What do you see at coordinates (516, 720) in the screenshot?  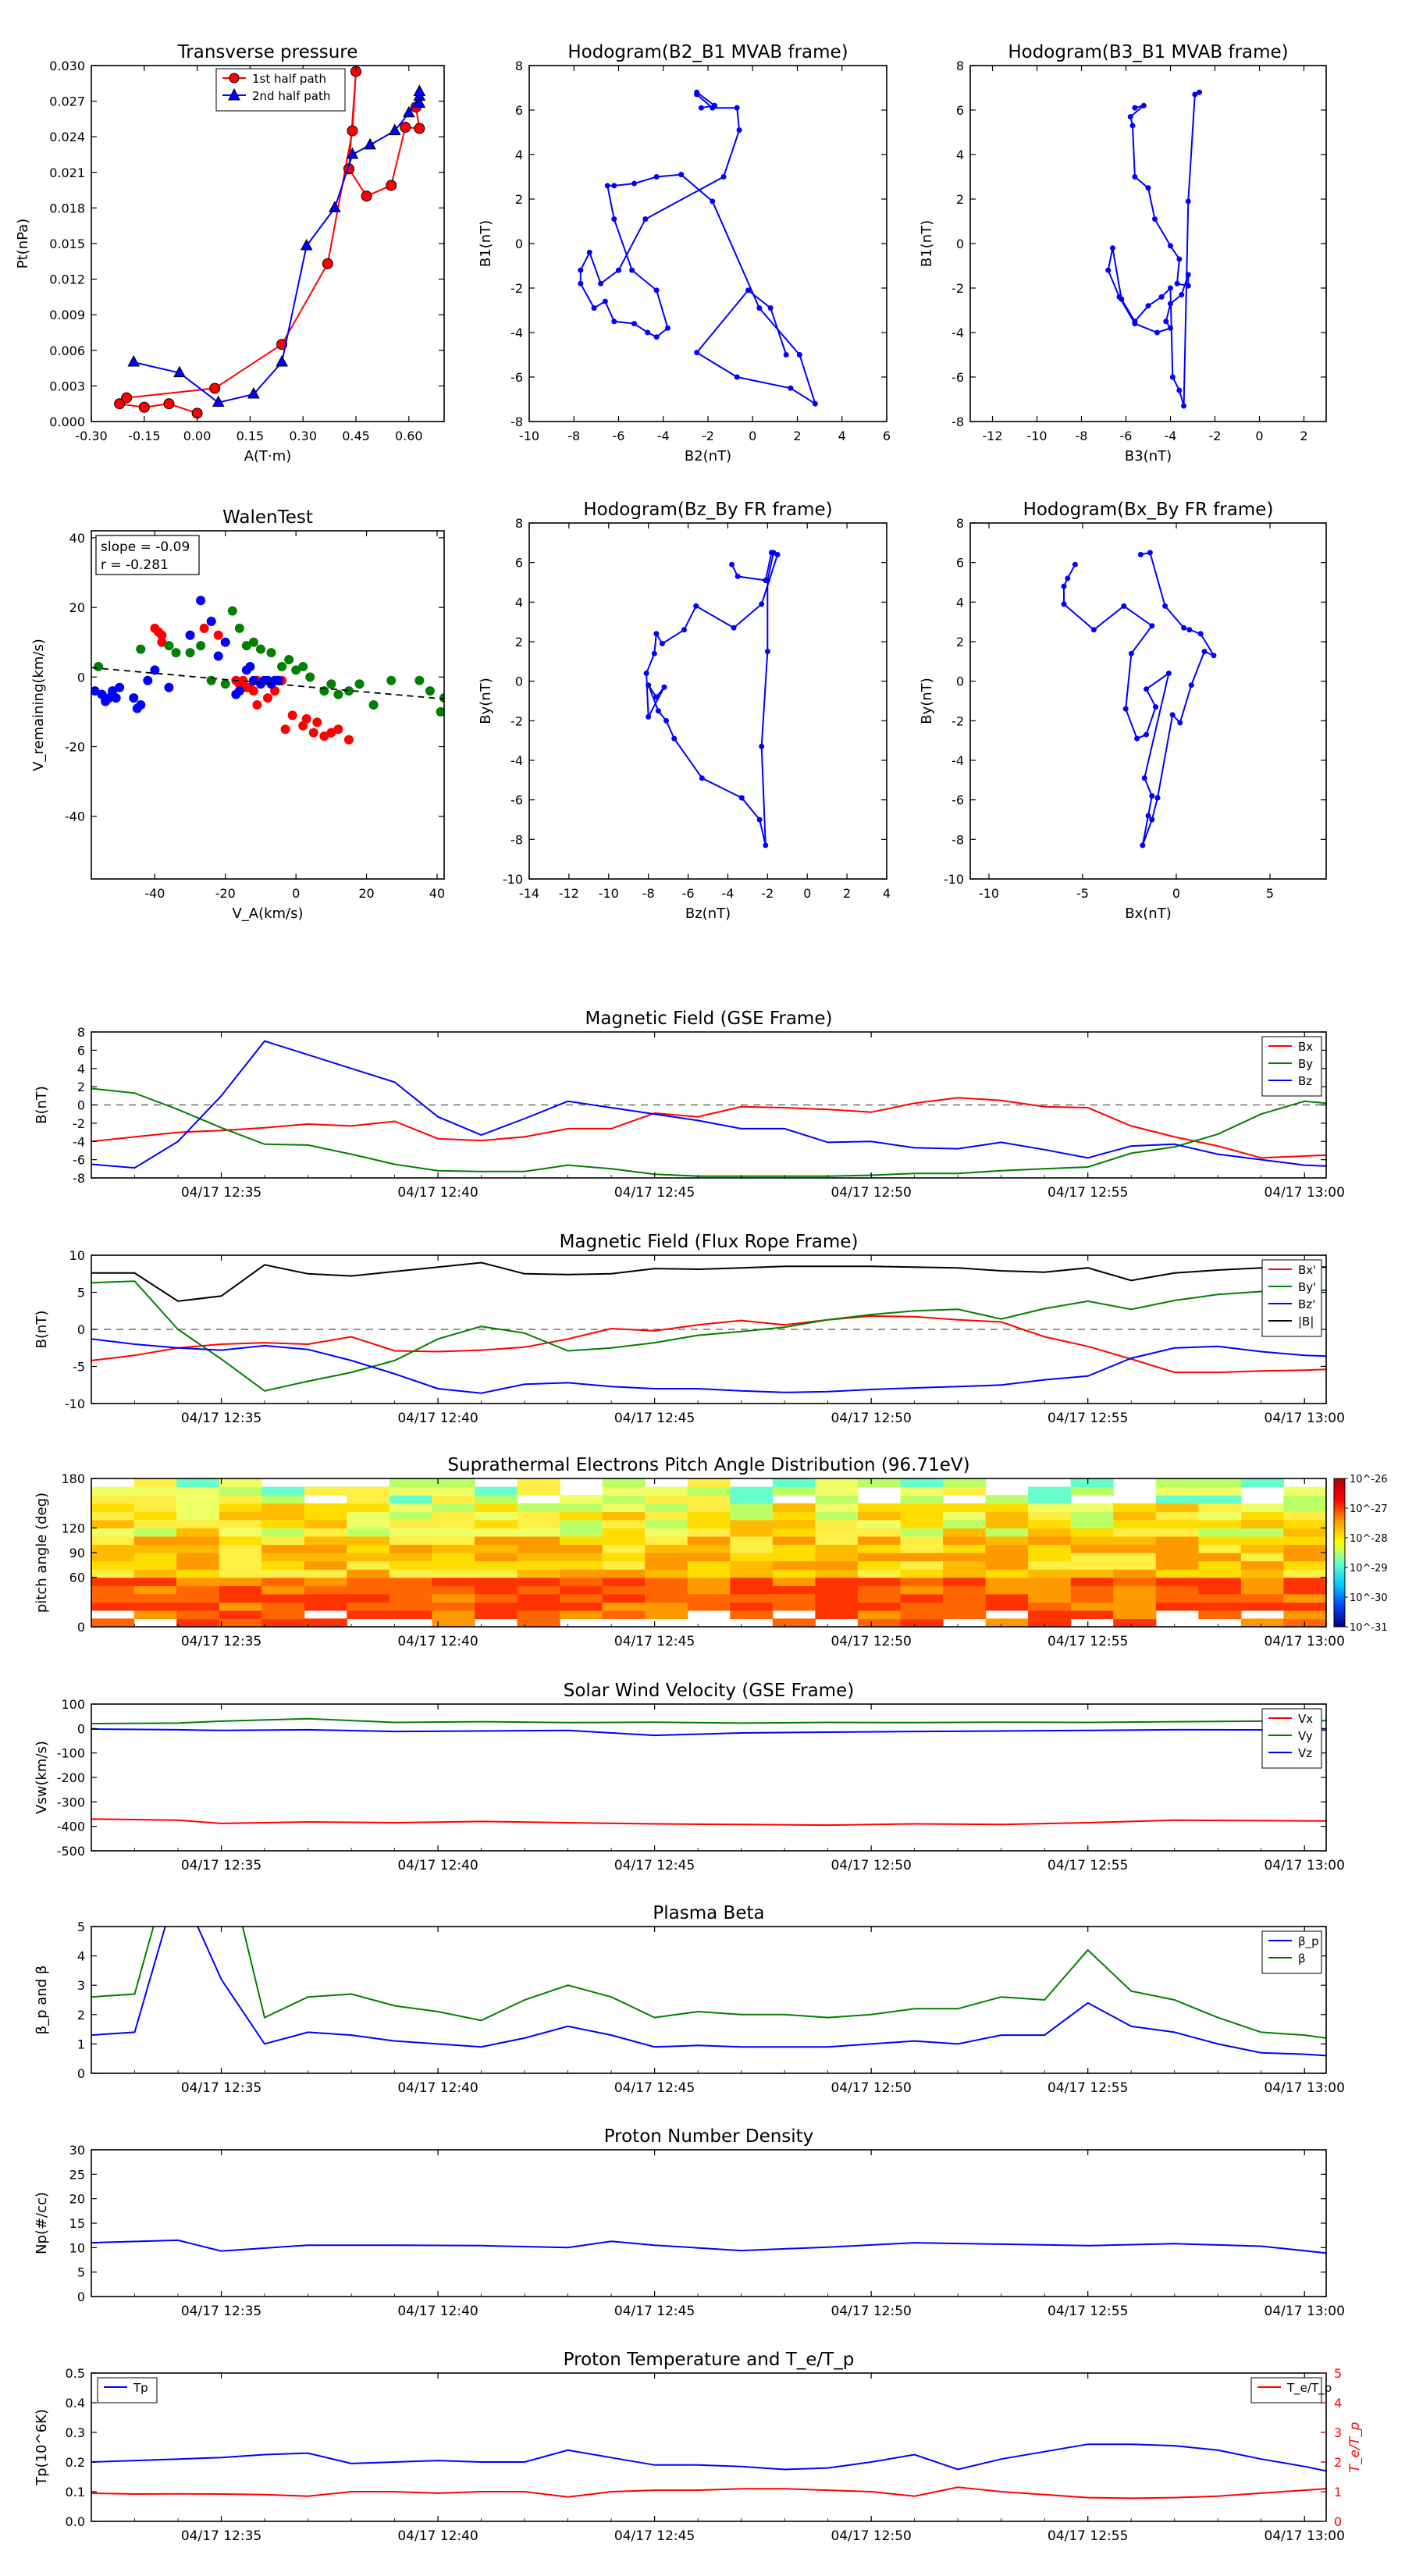 I see `y-tick-label: -2` at bounding box center [516, 720].